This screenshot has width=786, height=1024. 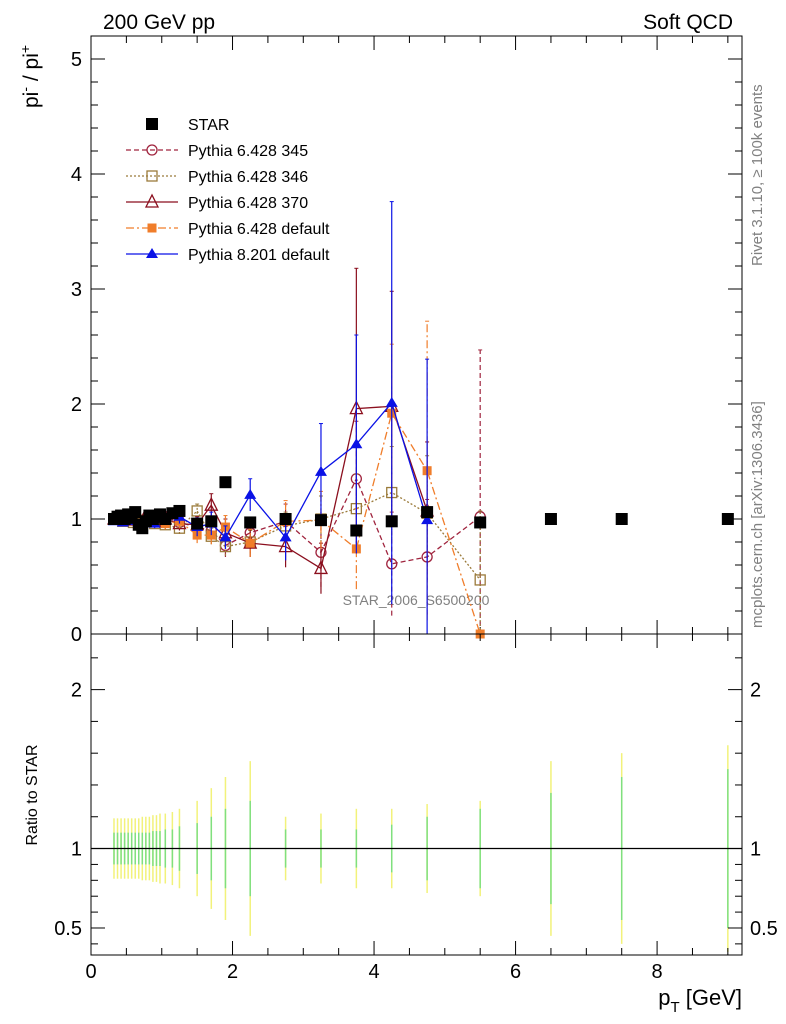 I want to click on ratio-y-tick-label-right: 0.5, so click(x=764, y=929).